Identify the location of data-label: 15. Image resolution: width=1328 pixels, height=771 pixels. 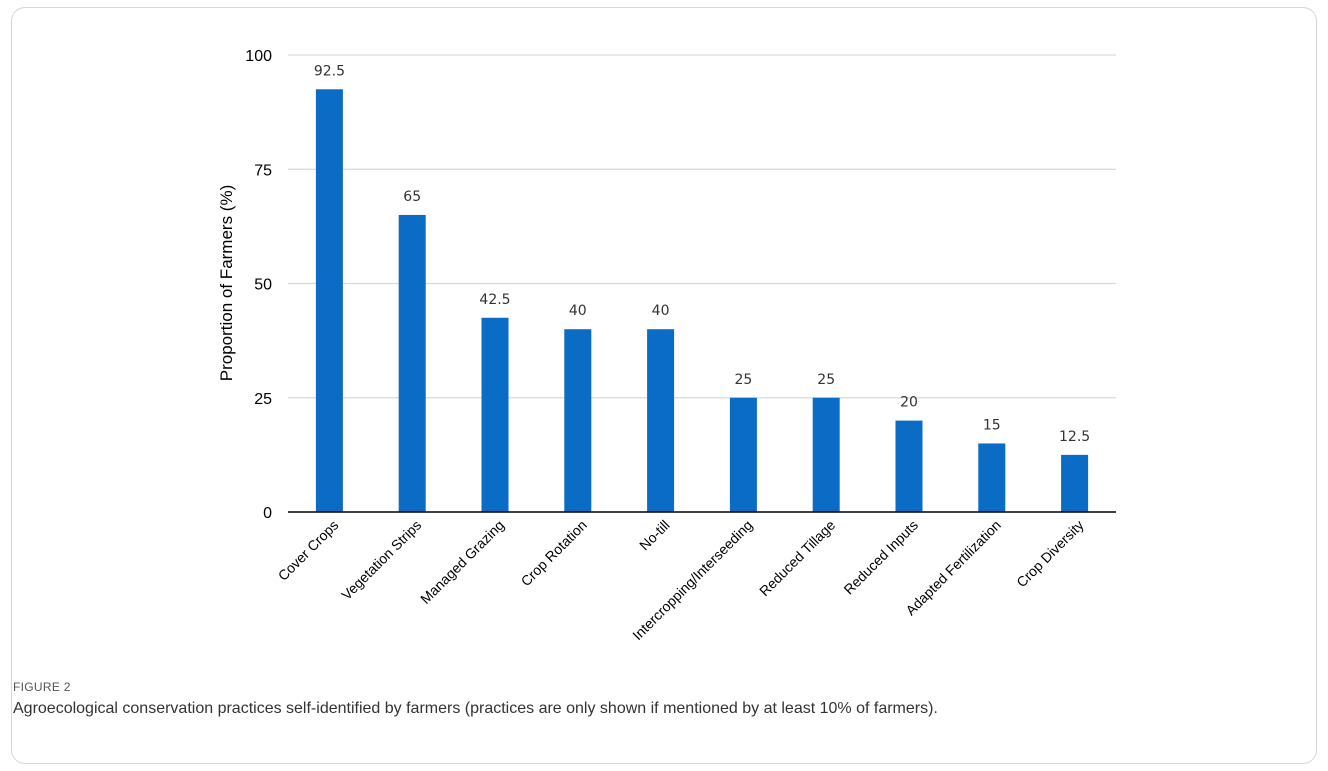
(992, 425).